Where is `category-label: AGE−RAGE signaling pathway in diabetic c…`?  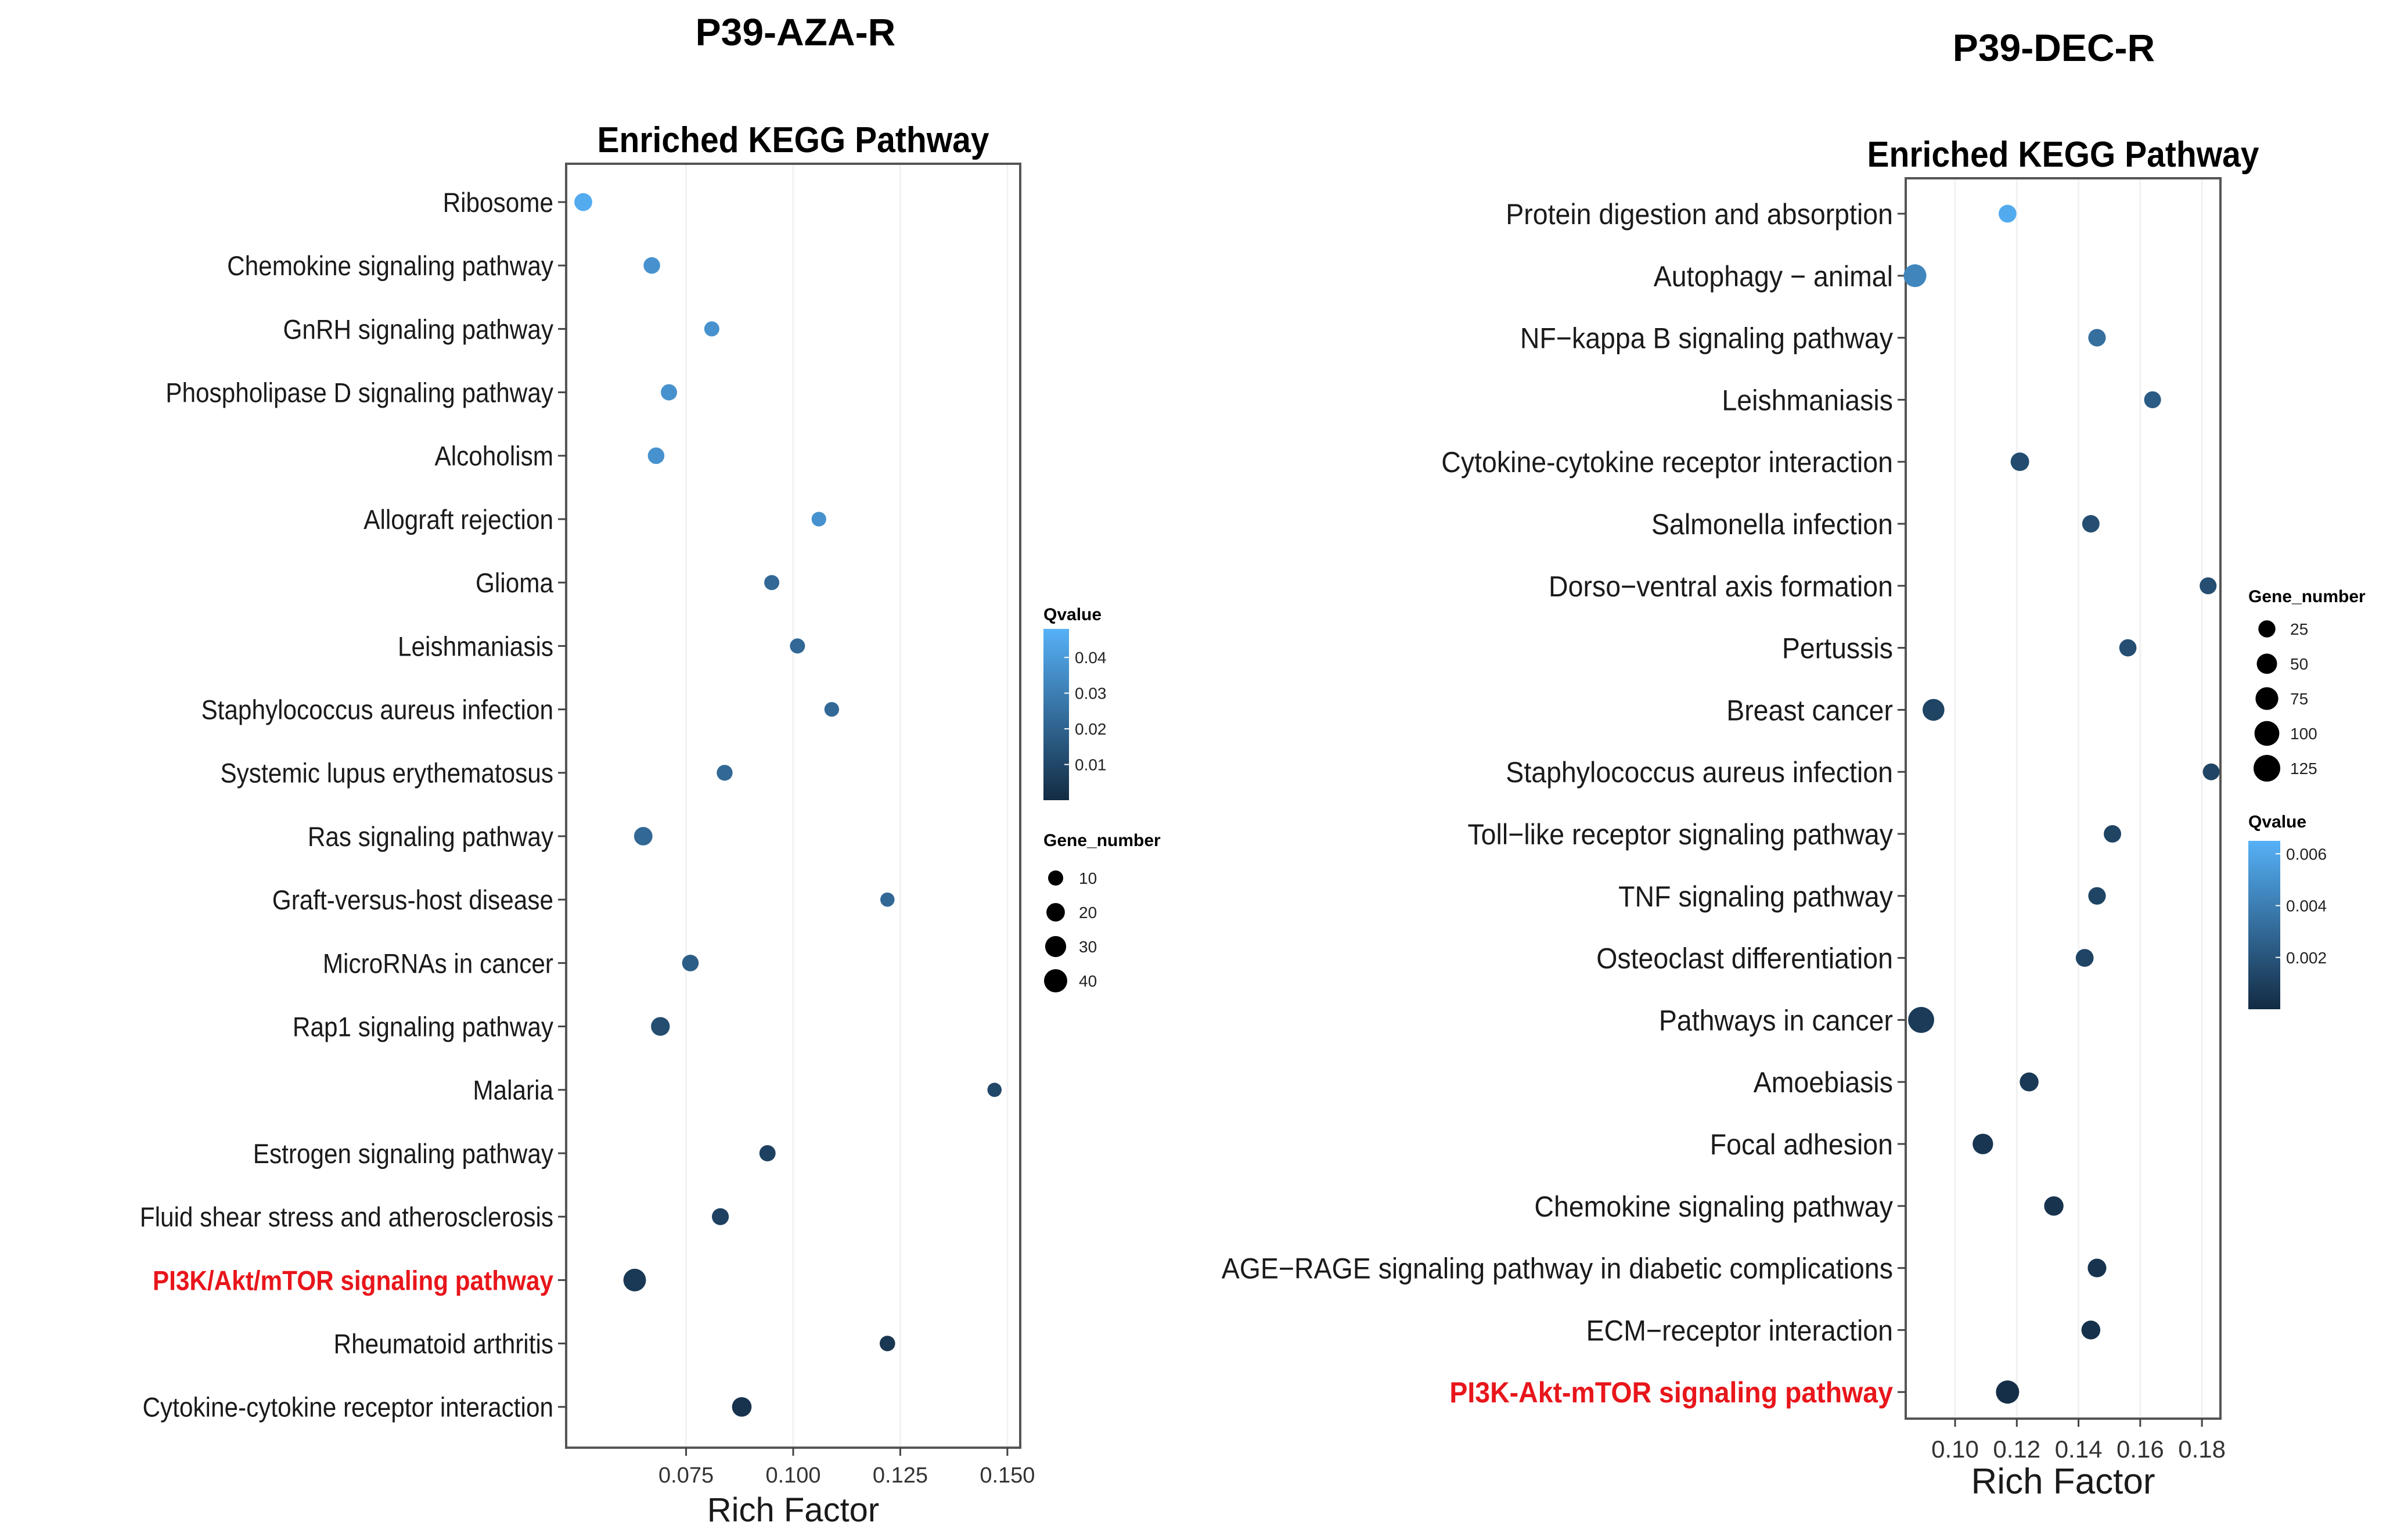
category-label: AGE−RAGE signaling pathway in diabetic c… is located at coordinates (1557, 1269).